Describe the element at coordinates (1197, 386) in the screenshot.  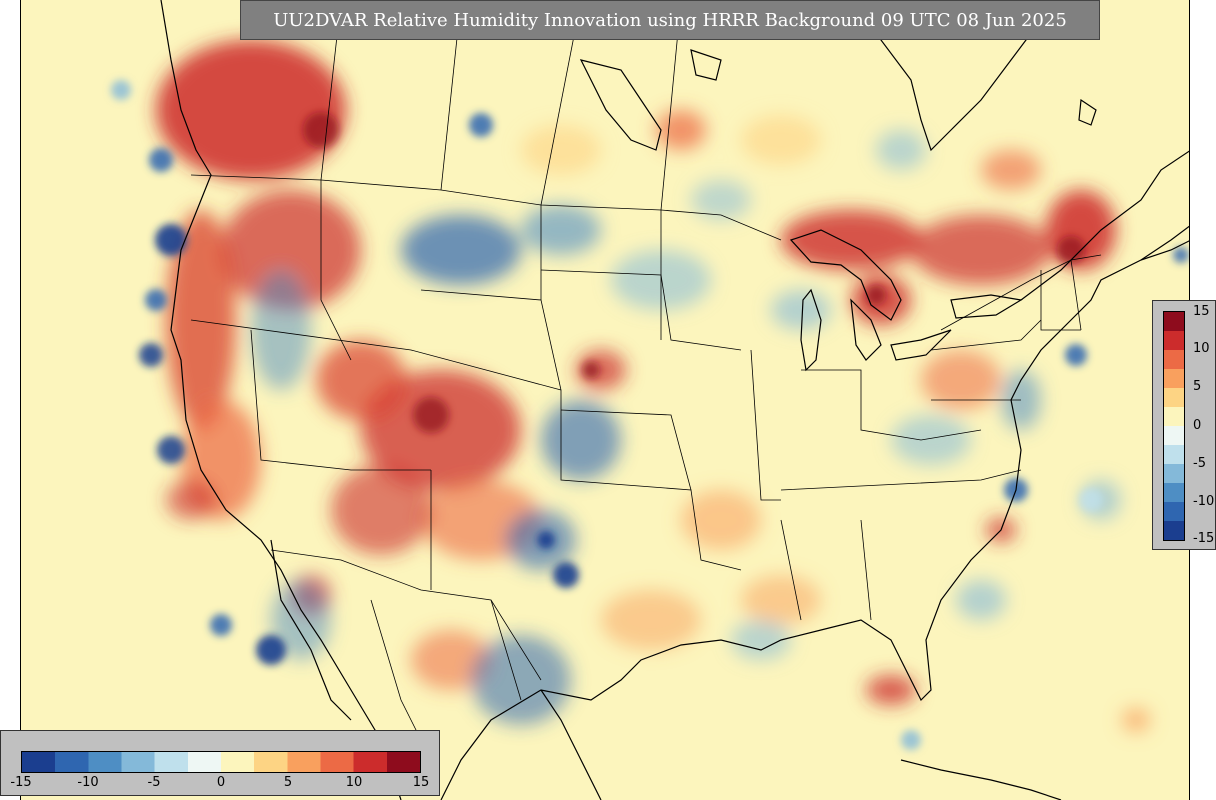
I see `colorbar-vertical-tick: 5` at that location.